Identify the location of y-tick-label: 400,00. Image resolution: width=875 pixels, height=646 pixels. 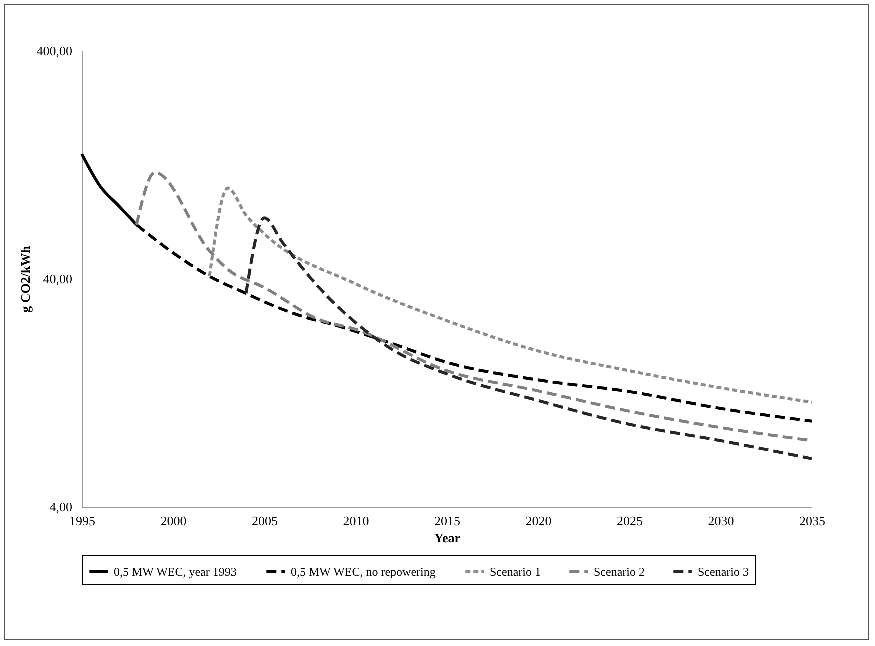
(54, 51).